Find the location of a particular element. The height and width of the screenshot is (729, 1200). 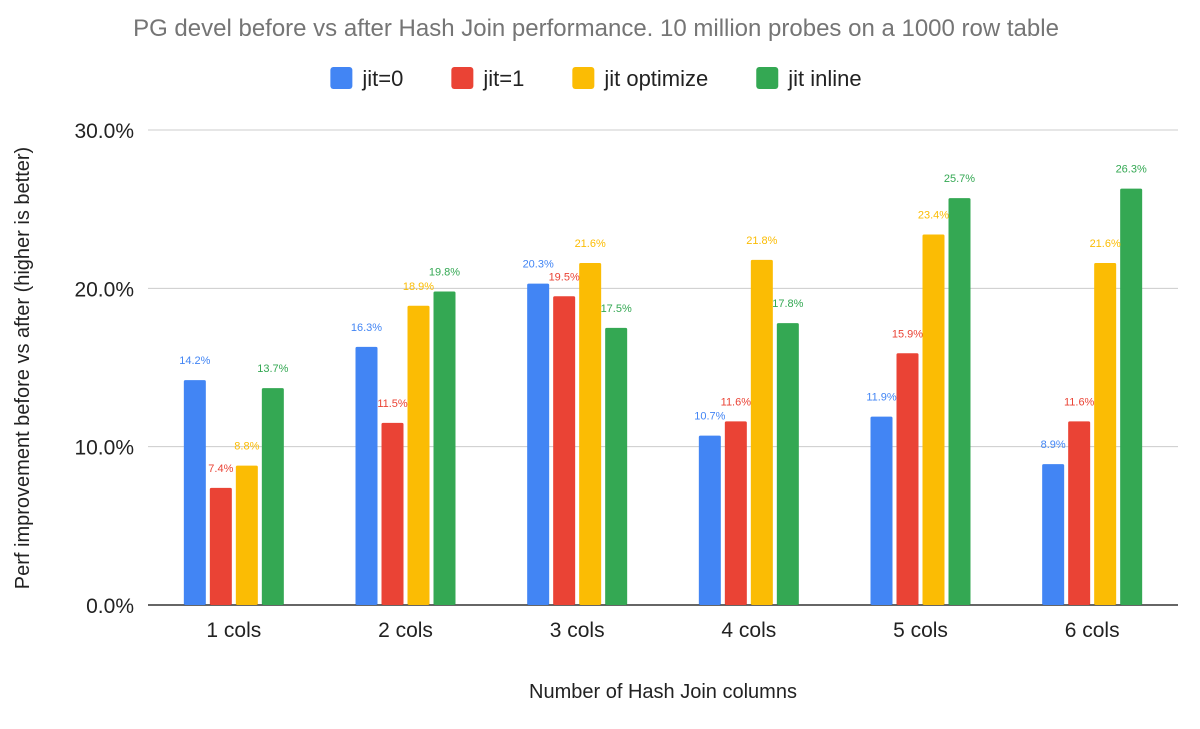

y-tick-label: 20.0% is located at coordinates (104, 289).